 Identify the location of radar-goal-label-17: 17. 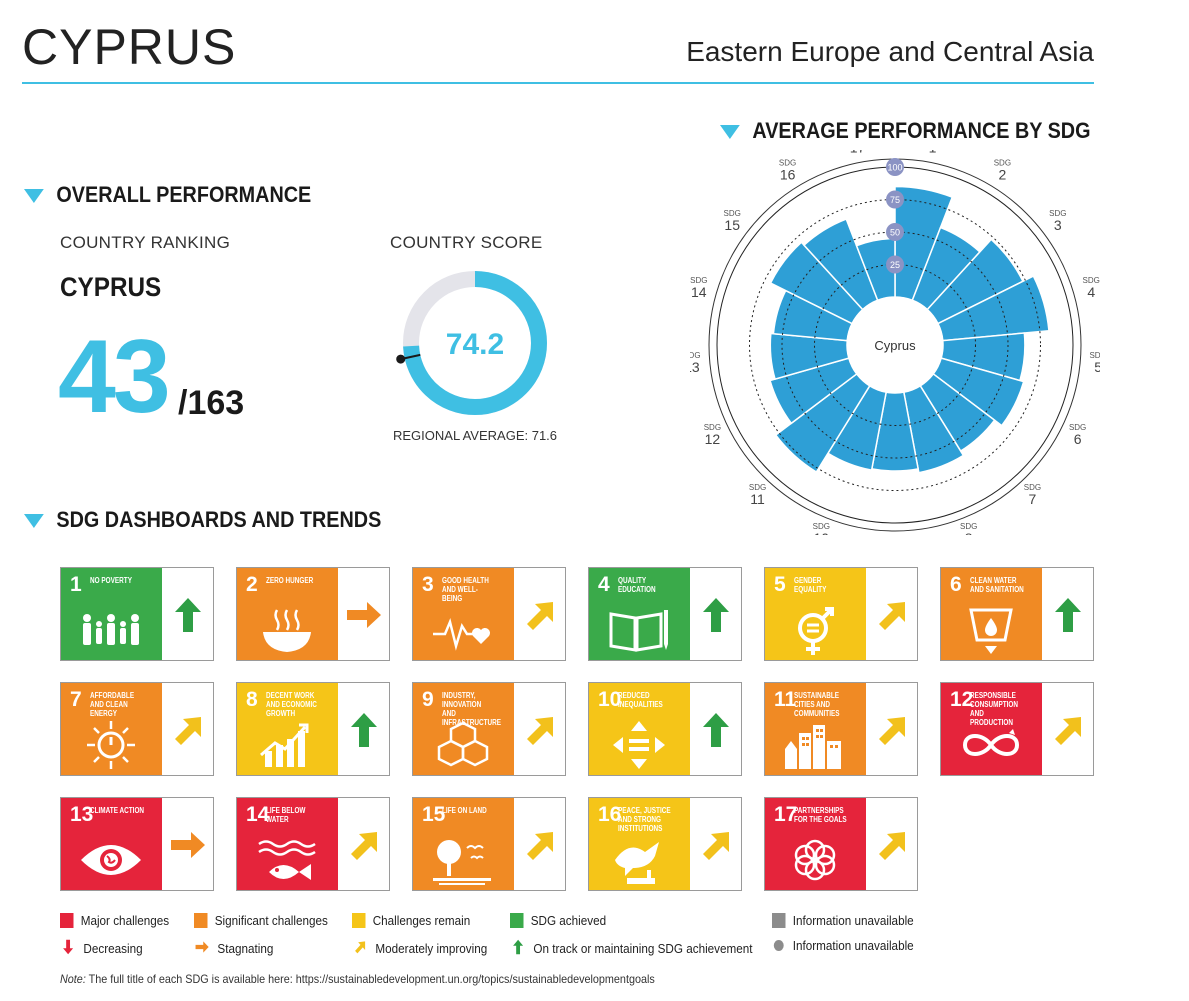
(858, 152).